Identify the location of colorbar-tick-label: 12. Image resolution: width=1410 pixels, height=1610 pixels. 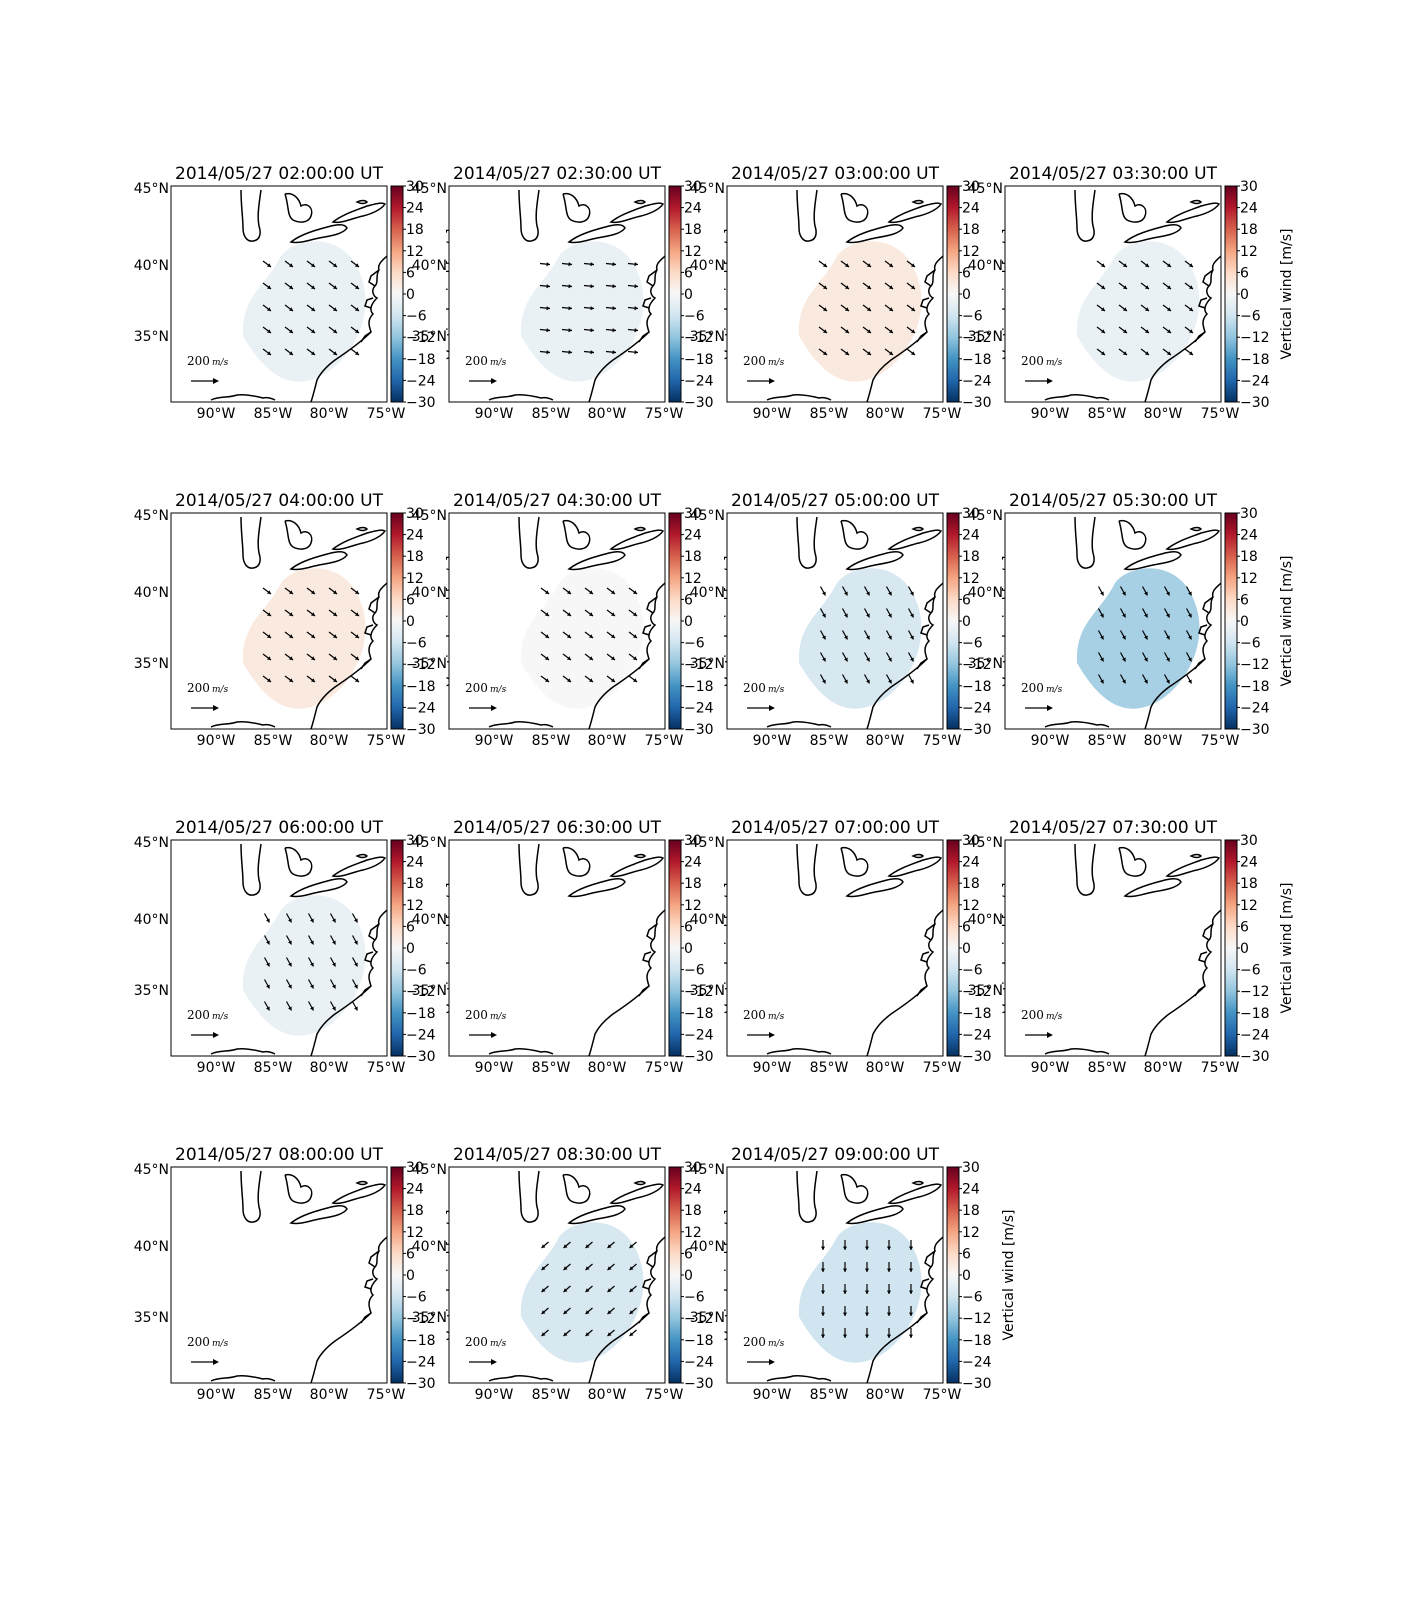
(1249, 579).